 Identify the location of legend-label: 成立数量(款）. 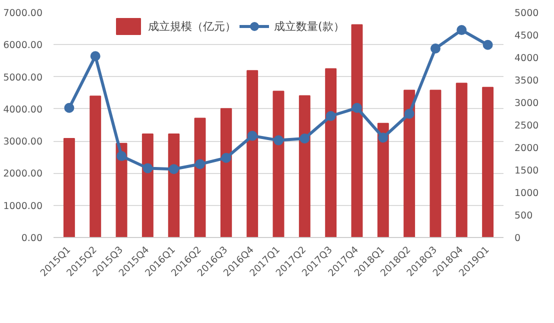
(309, 26).